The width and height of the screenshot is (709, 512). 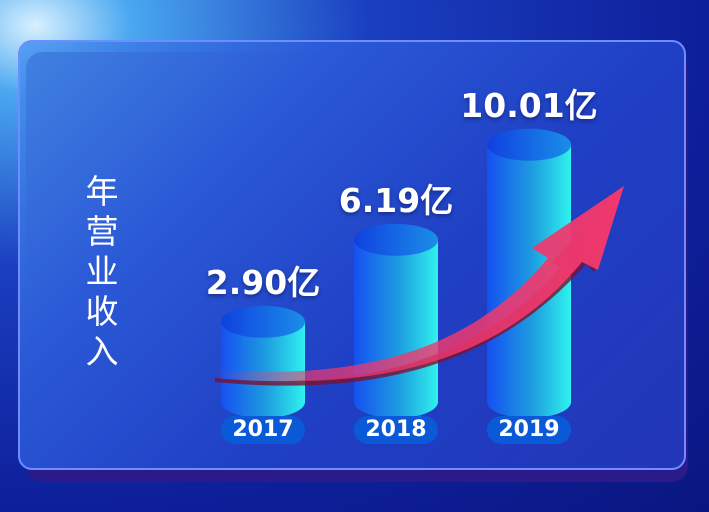 What do you see at coordinates (263, 321) in the screenshot?
I see `bar-top-2017` at bounding box center [263, 321].